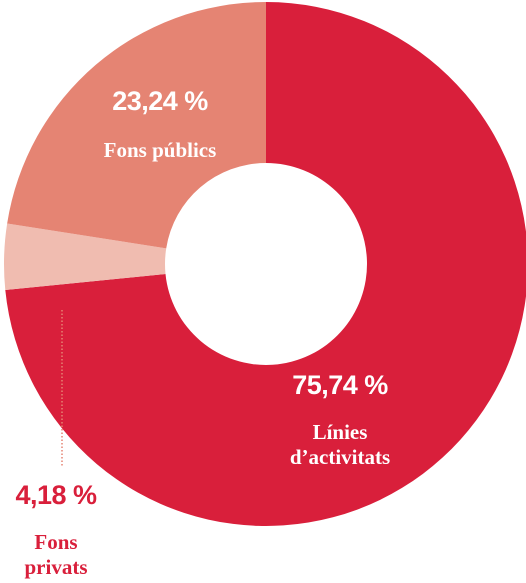 This screenshot has width=526, height=583. Describe the element at coordinates (340, 385) in the screenshot. I see `value-label: 75,74 %` at that location.